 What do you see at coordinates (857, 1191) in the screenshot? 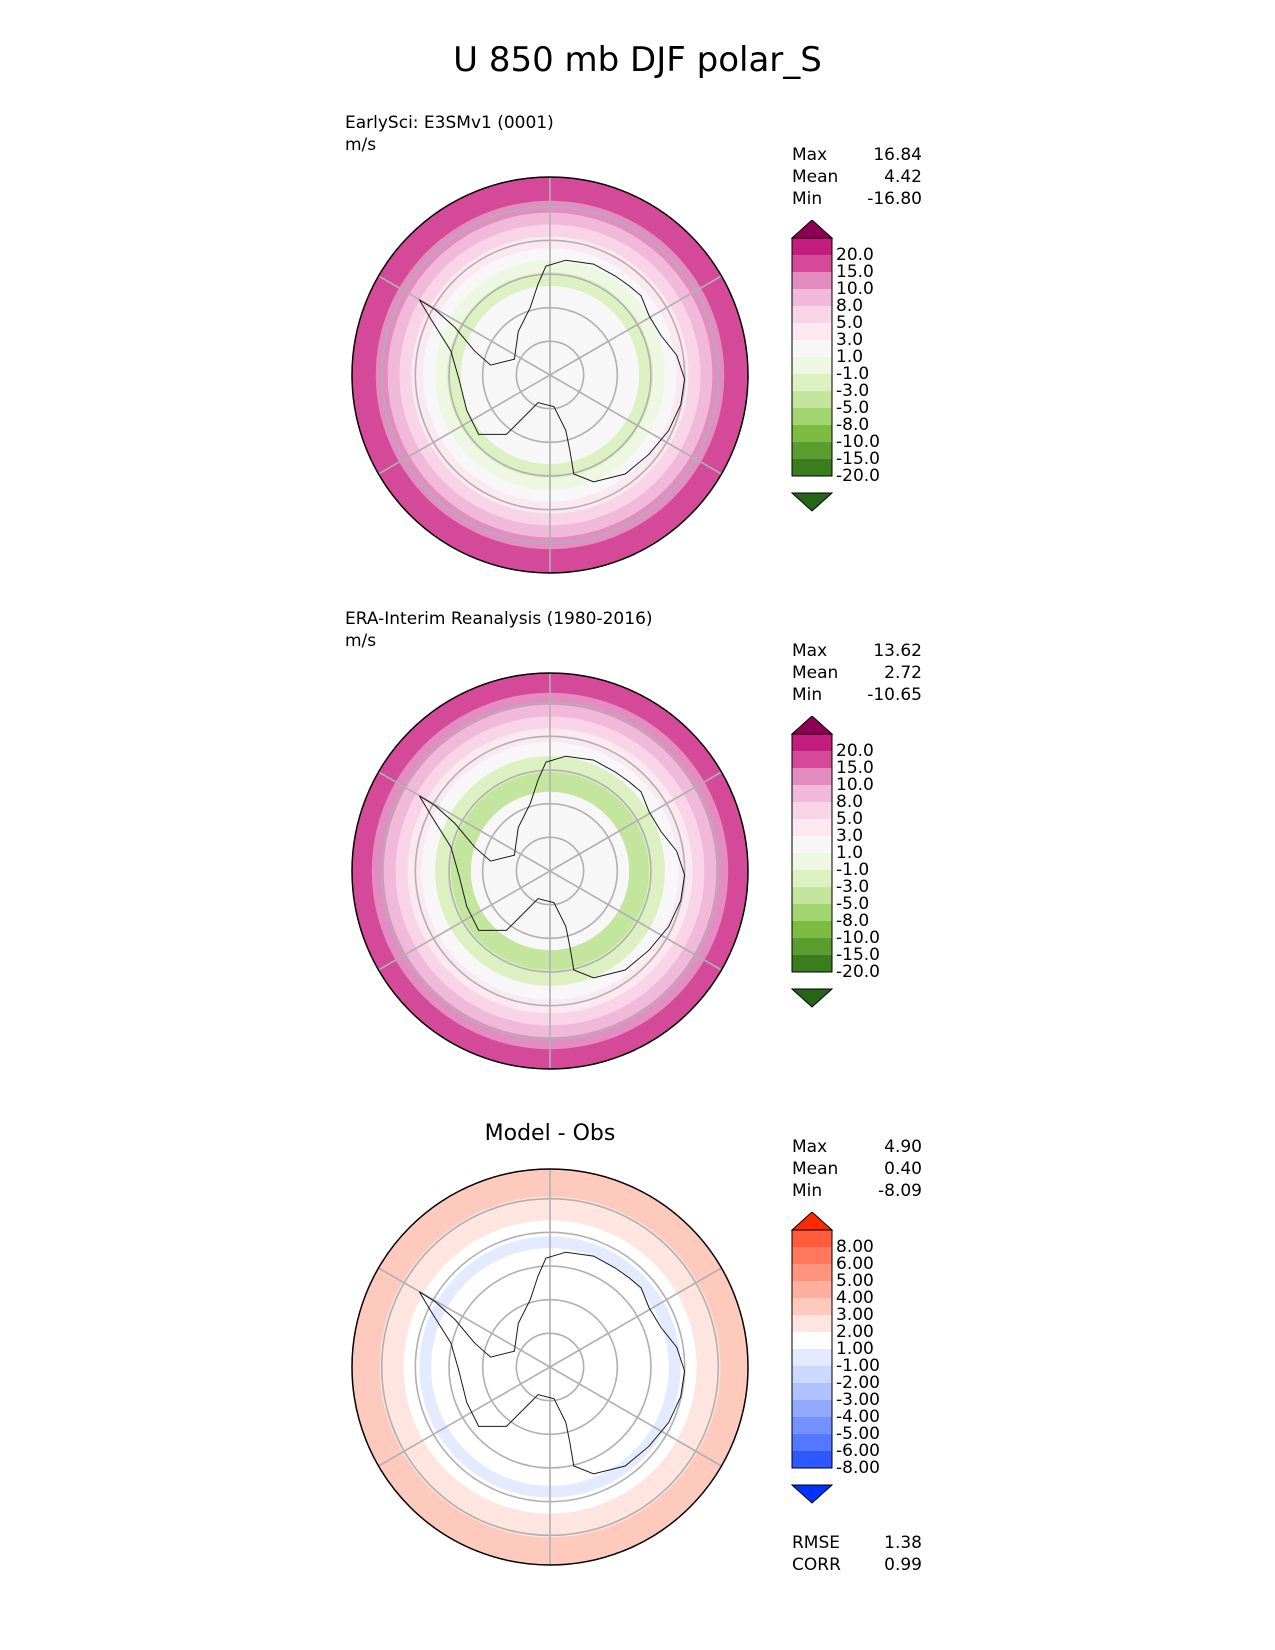
I see `panel-3-stat-min: Min -8.09` at bounding box center [857, 1191].